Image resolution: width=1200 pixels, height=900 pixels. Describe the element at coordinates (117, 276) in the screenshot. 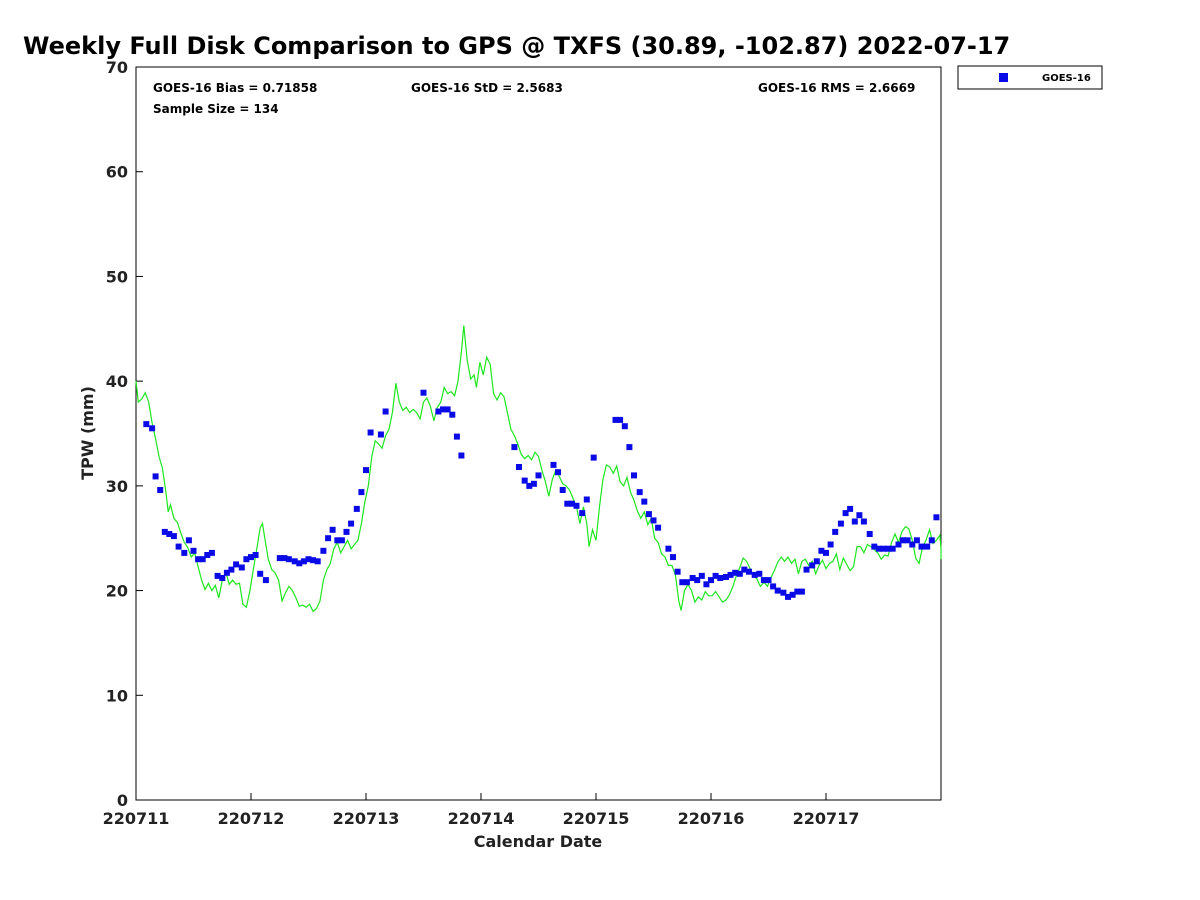

I see `y-tick-label: 50` at that location.